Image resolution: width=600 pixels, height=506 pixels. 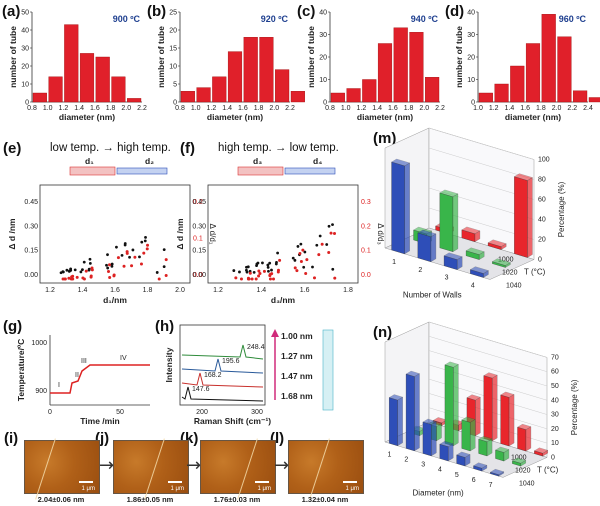 What do you see at coordinates (59, 385) in the screenshot?
I see `stage-label: I` at bounding box center [59, 385].